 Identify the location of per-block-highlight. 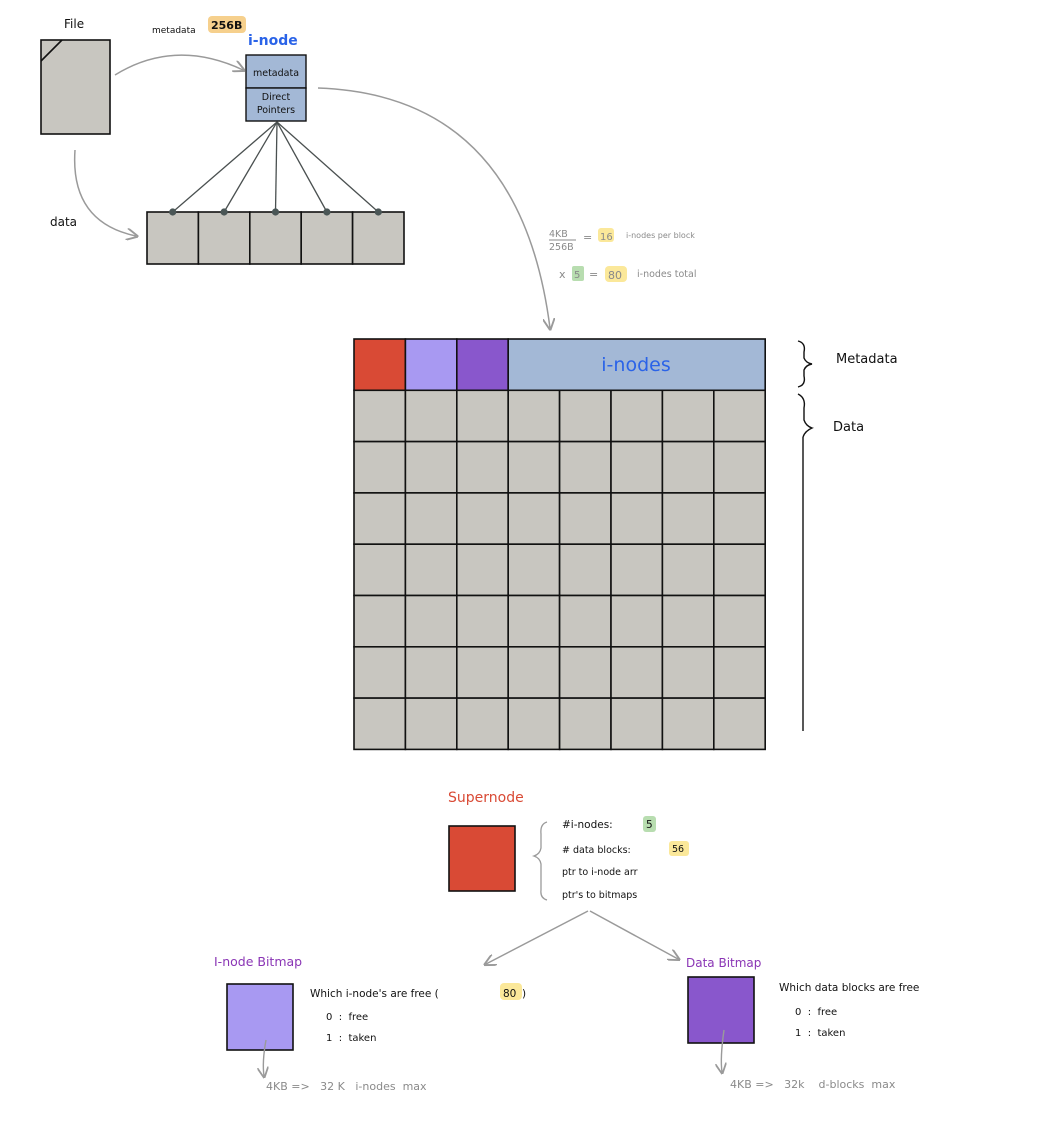
(606, 235).